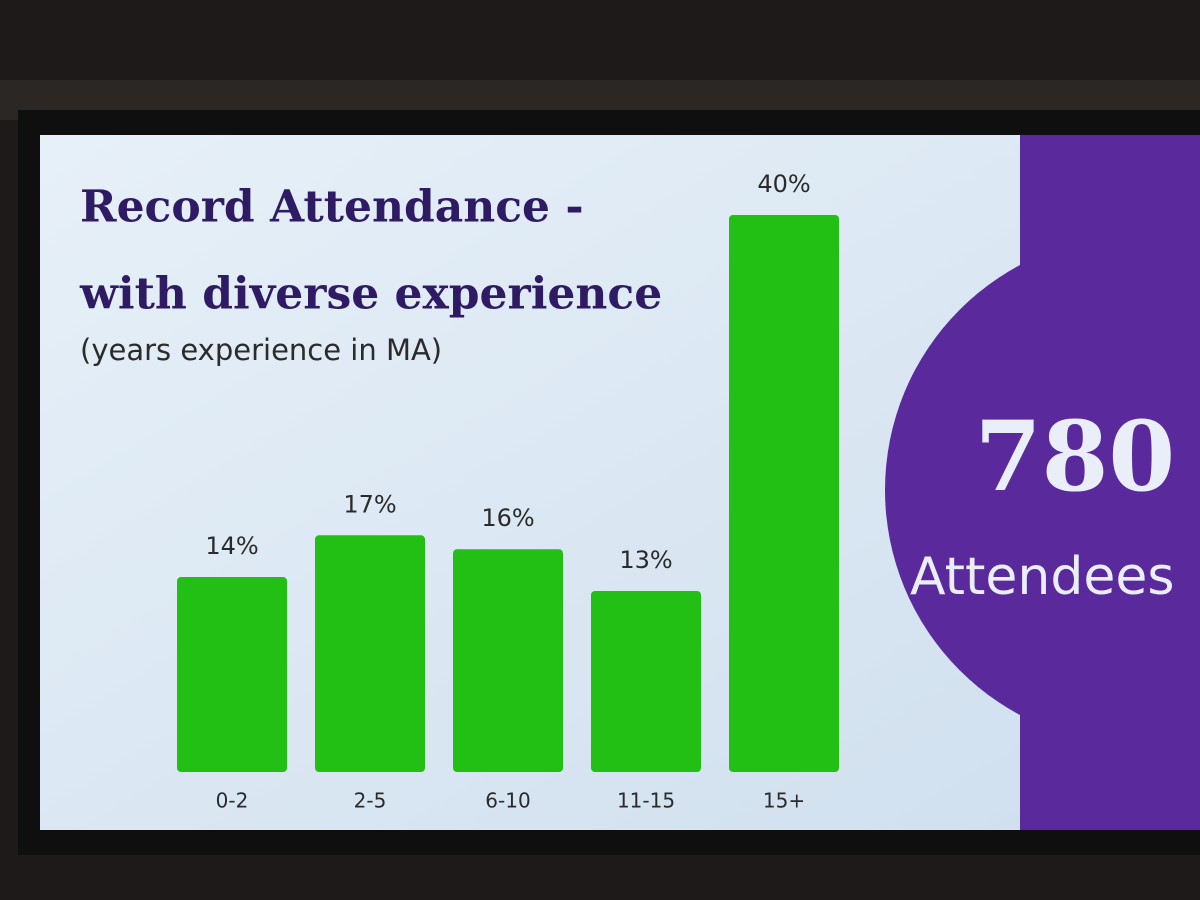 This screenshot has height=900, width=1200. I want to click on attendee-label: Attendees, so click(1042, 577).